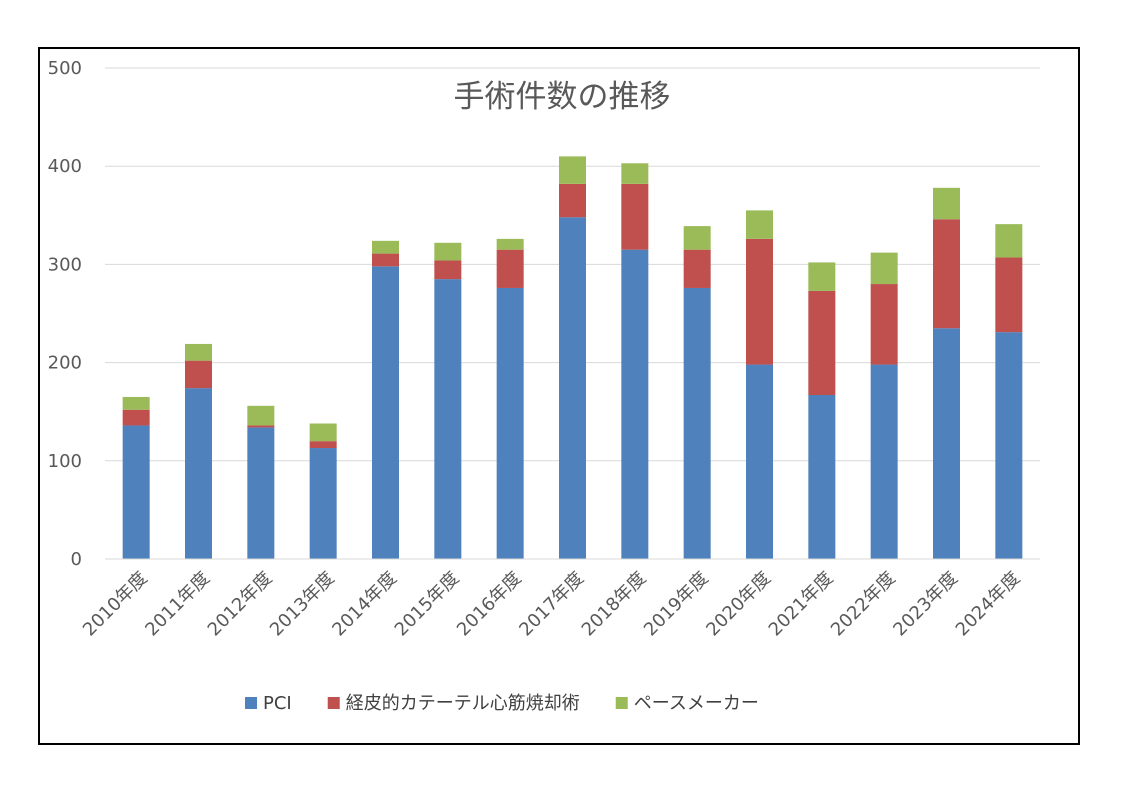  What do you see at coordinates (65, 68) in the screenshot?
I see `y-tick-label: 500` at bounding box center [65, 68].